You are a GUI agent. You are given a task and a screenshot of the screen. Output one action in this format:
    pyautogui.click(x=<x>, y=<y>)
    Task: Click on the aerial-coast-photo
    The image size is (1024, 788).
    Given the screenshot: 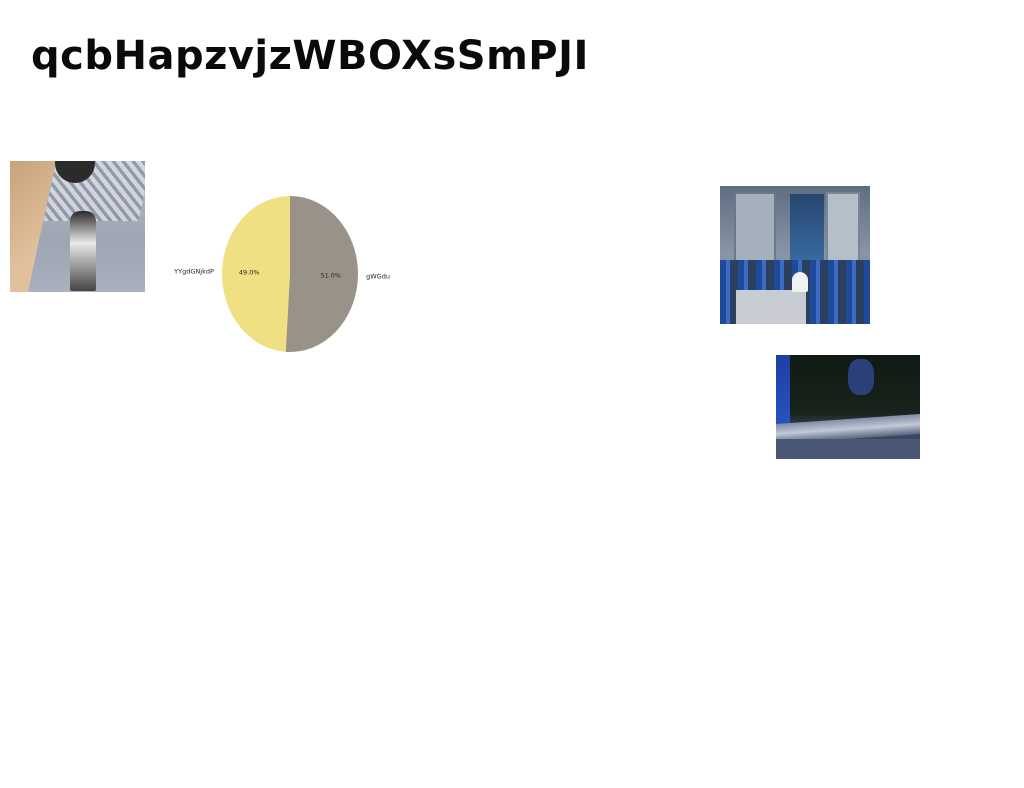 What is the action you would take?
    pyautogui.click(x=848, y=407)
    